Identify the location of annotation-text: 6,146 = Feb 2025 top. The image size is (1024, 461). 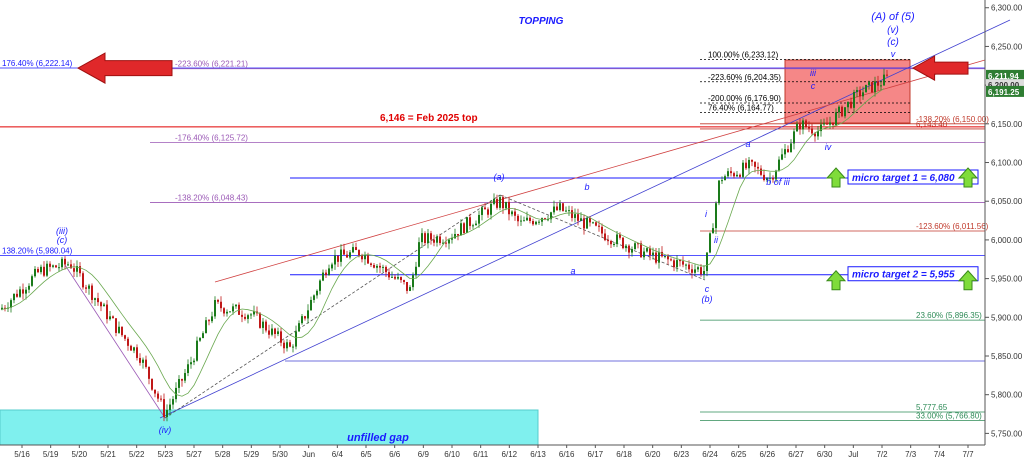
(429, 118).